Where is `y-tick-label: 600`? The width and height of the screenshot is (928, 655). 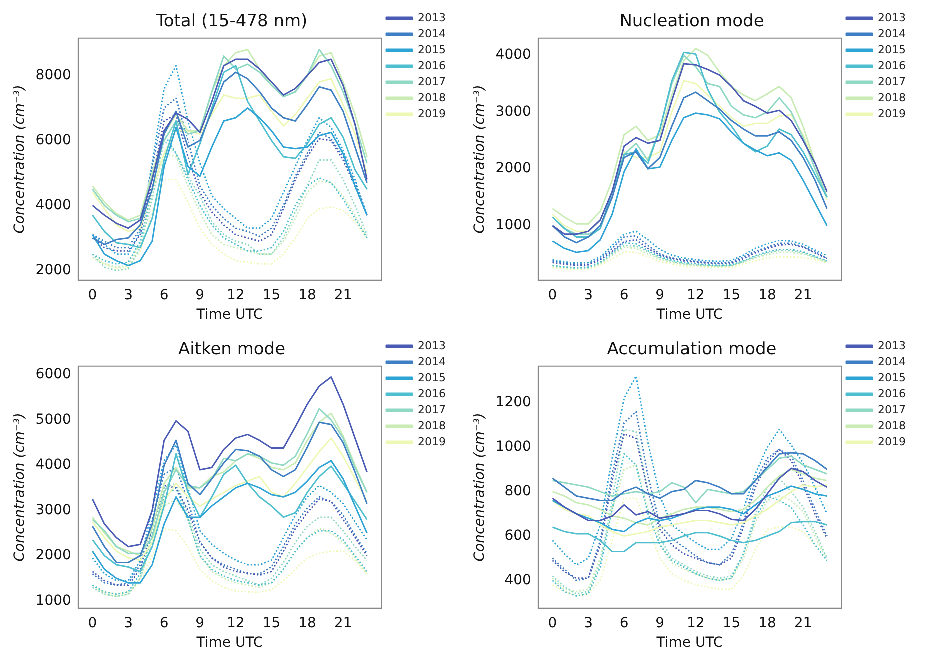
y-tick-label: 600 is located at coordinates (518, 536).